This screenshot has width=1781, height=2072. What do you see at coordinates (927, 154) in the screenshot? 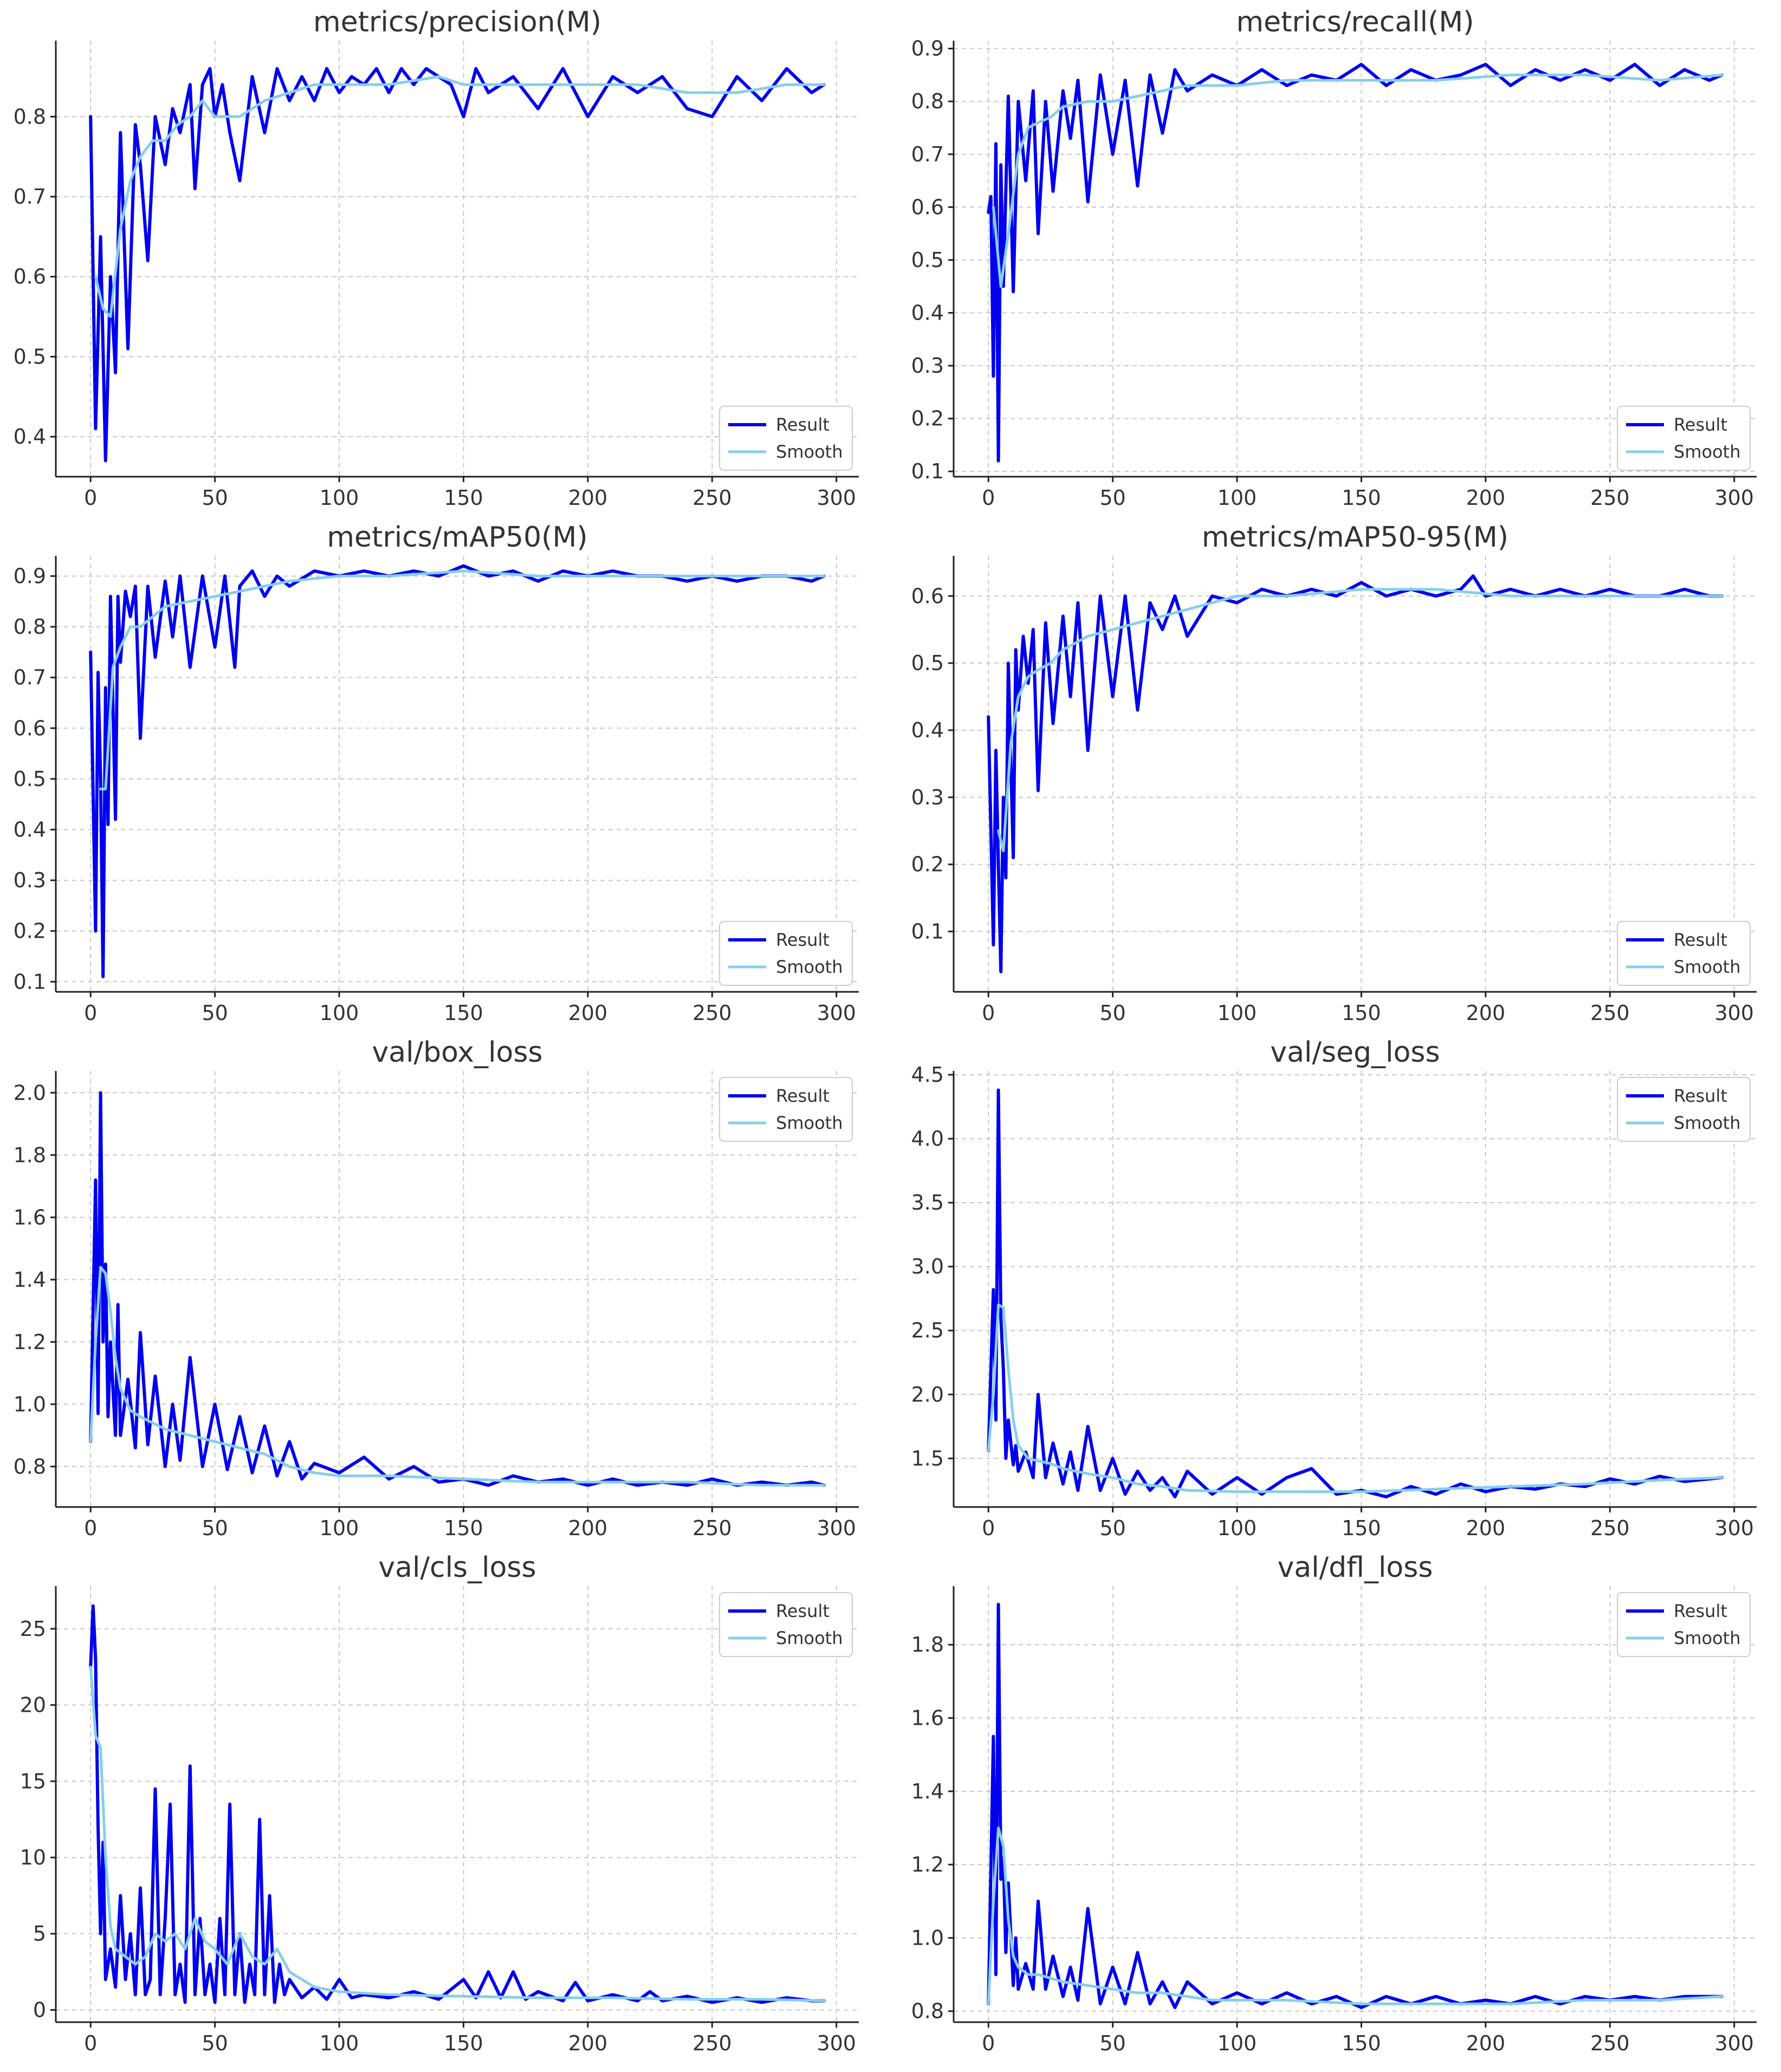
I see `y-tick-label: 0.7` at bounding box center [927, 154].